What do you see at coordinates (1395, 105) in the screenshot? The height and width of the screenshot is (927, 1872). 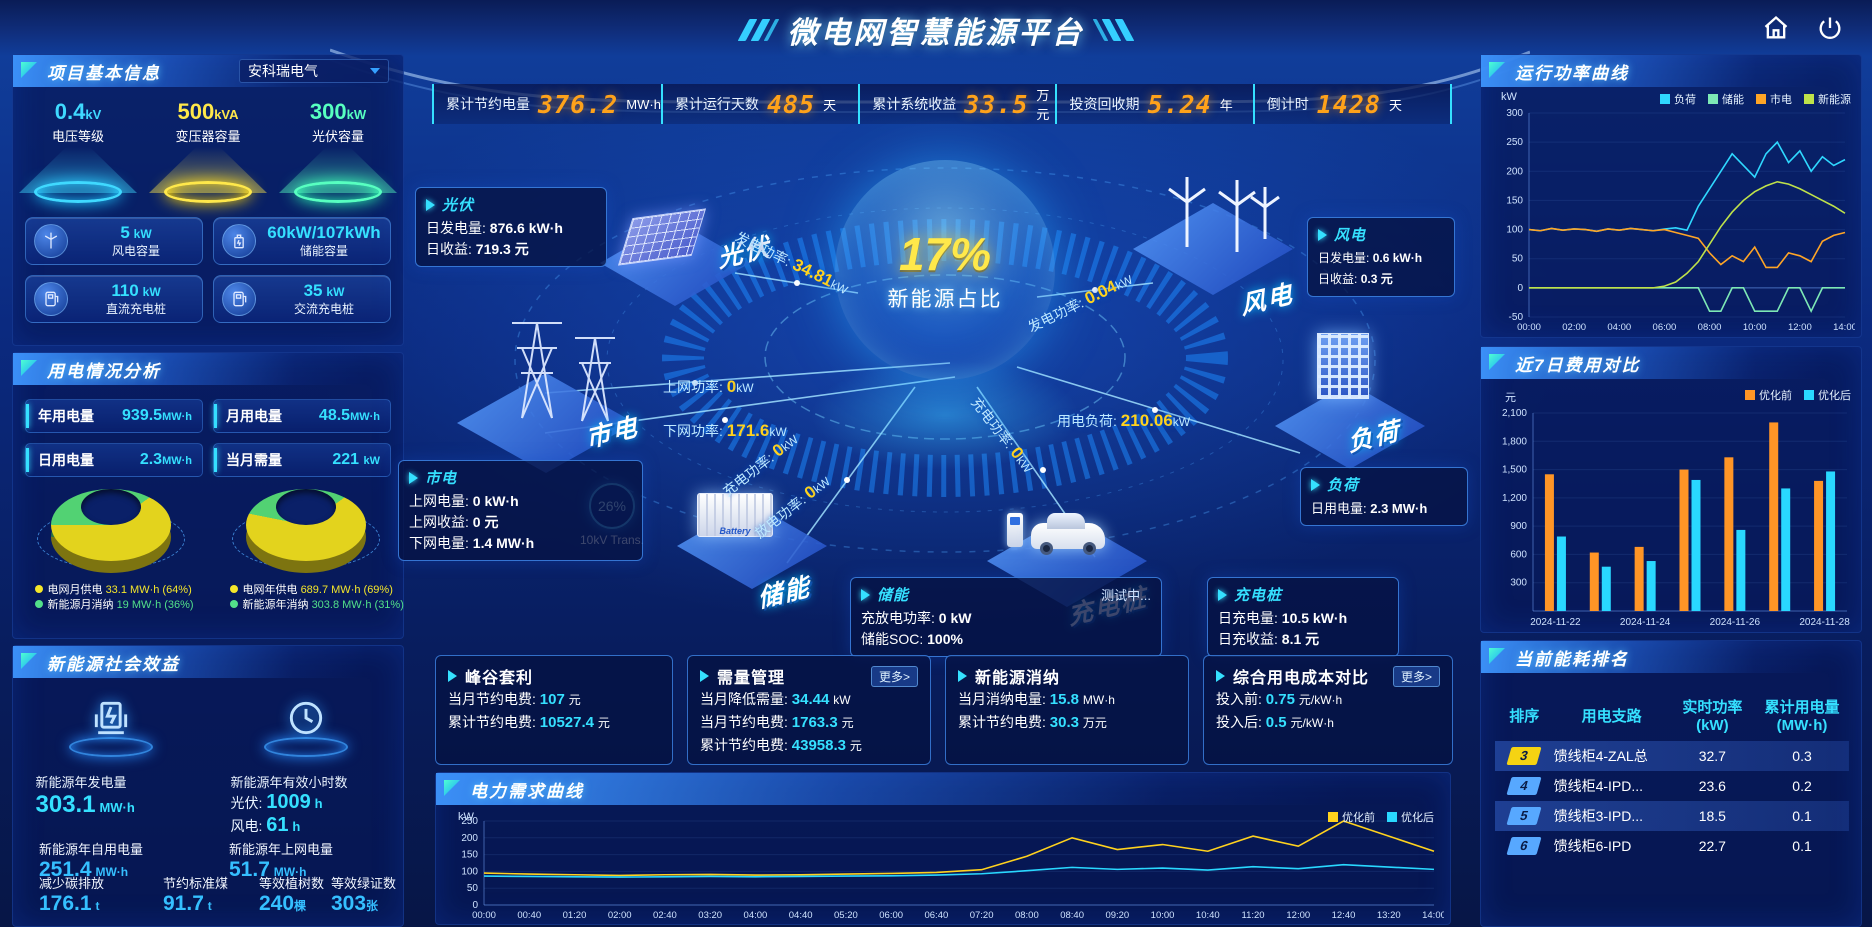 I see `kpi-unit: 天` at bounding box center [1395, 105].